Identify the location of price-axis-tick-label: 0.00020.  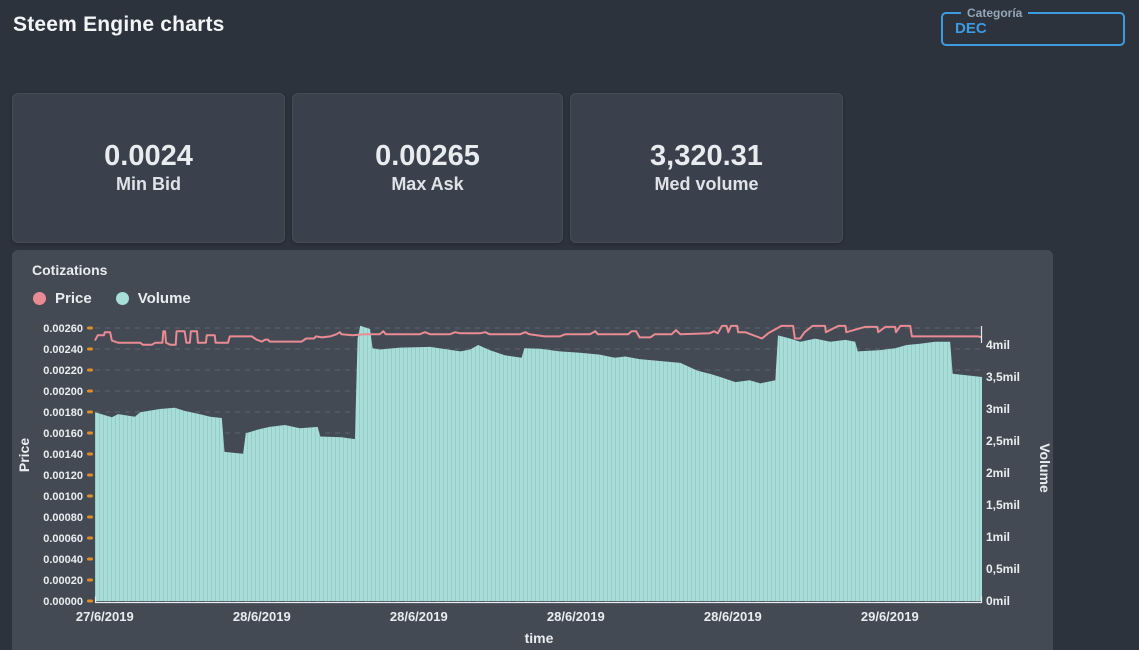
(63, 581).